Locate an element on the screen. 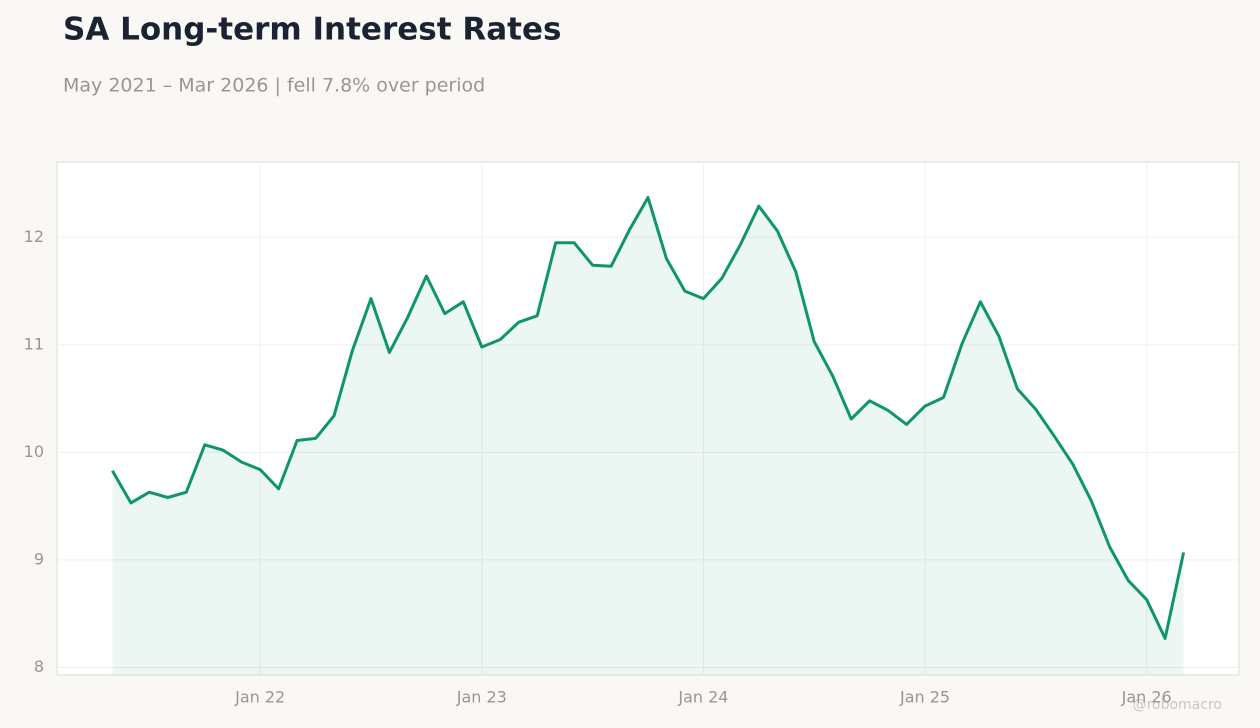 The image size is (1260, 728). chart-title: SA Long-term Interest Rates is located at coordinates (312, 30).